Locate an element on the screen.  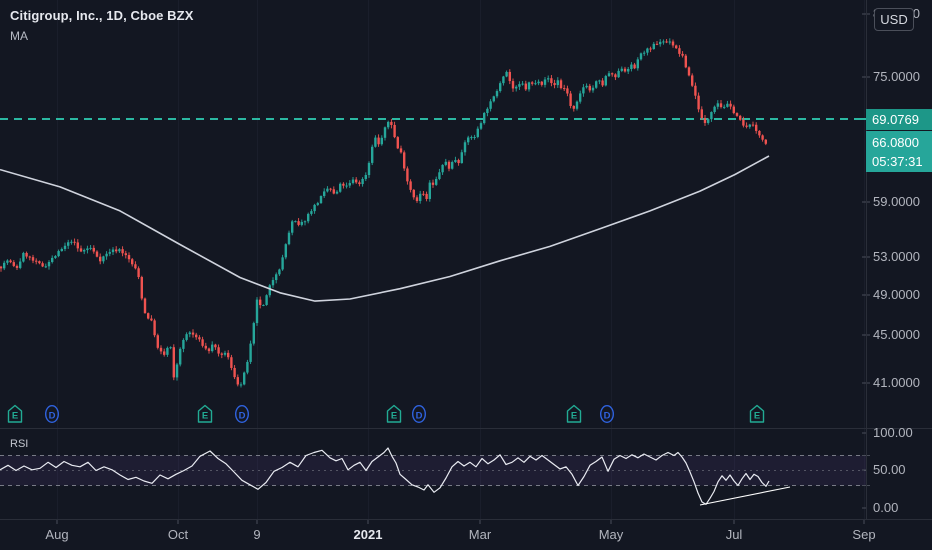
price-axis-label: 41.0000 is located at coordinates (896, 382).